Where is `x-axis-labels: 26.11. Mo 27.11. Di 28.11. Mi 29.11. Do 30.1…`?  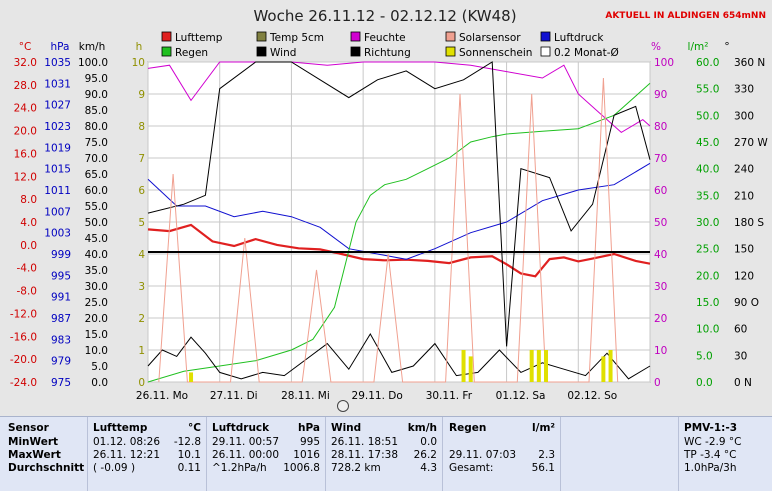 x-axis-labels: 26.11. Mo 27.11. Di 28.11. Mi 29.11. Do 30.1… is located at coordinates (376, 396).